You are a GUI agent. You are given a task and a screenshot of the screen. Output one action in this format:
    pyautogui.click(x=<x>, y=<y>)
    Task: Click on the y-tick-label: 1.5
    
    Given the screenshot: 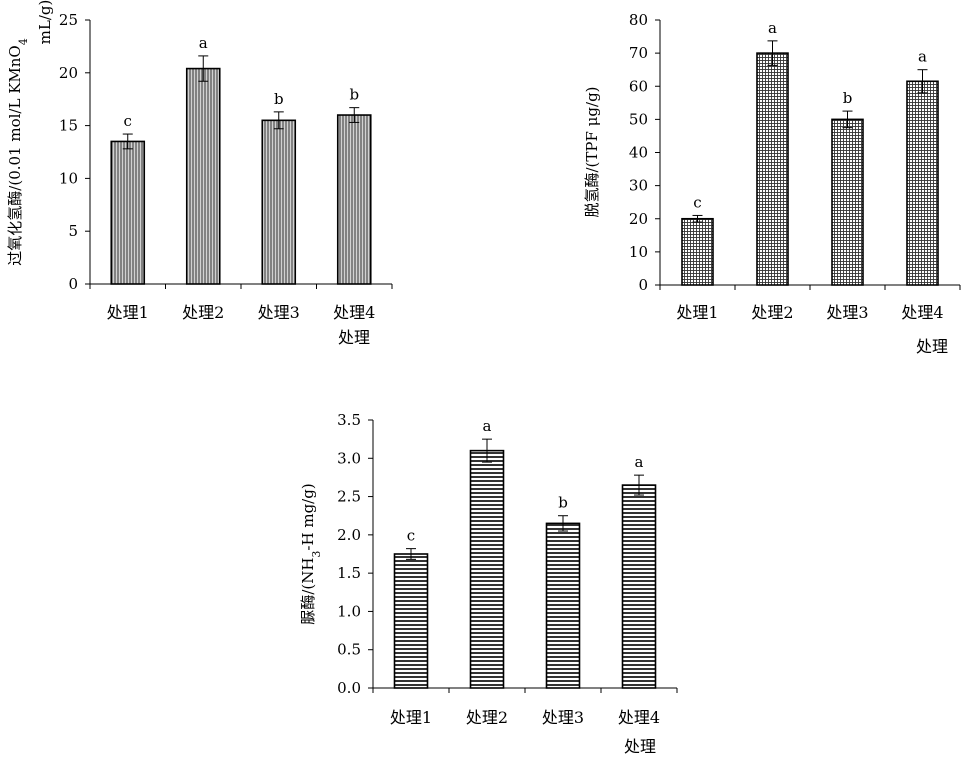 What is the action you would take?
    pyautogui.click(x=349, y=573)
    